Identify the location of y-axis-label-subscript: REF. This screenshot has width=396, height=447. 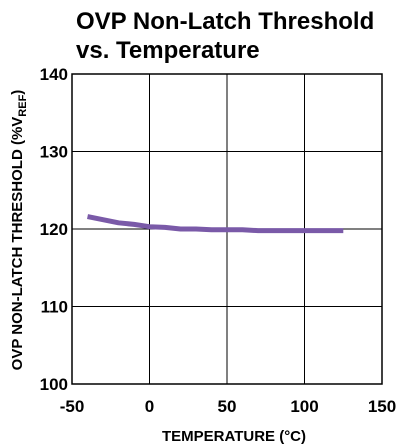
(23, 105).